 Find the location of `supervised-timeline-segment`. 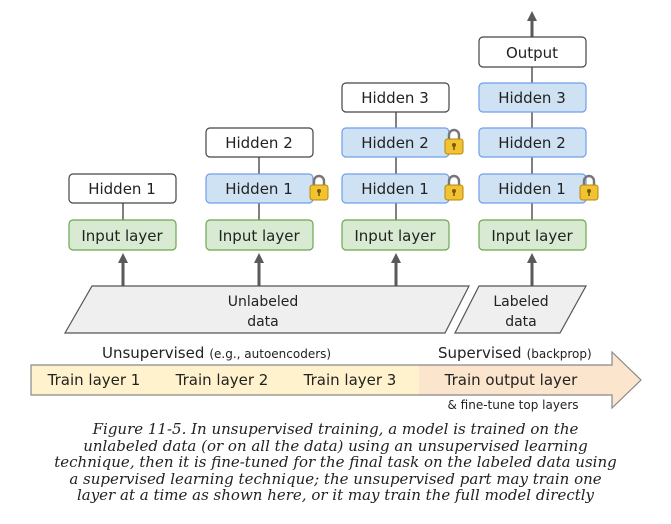

supervised-timeline-segment is located at coordinates (530, 380).